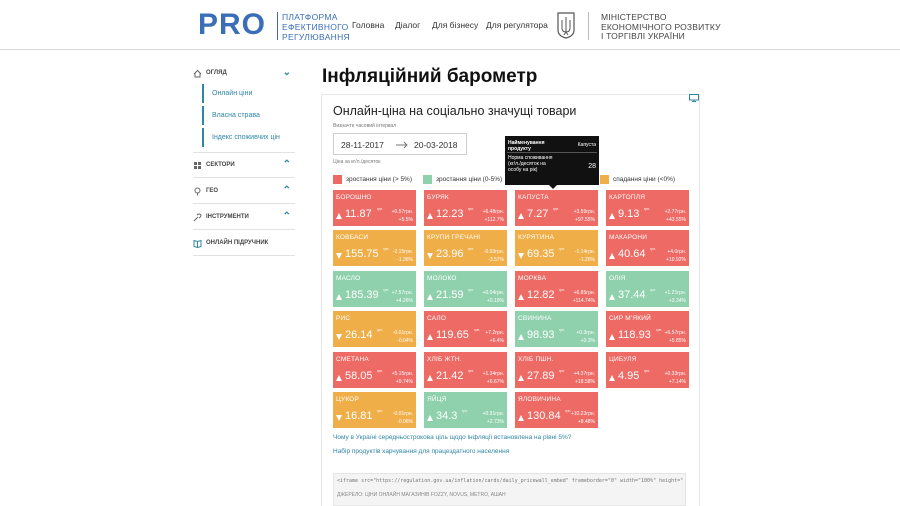  What do you see at coordinates (584, 212) in the screenshot?
I see `product-price-change: +3.59грн.` at bounding box center [584, 212].